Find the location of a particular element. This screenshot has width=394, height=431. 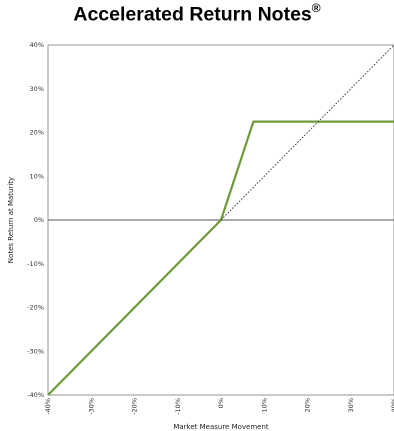

registered-mark: ® is located at coordinates (316, 8).